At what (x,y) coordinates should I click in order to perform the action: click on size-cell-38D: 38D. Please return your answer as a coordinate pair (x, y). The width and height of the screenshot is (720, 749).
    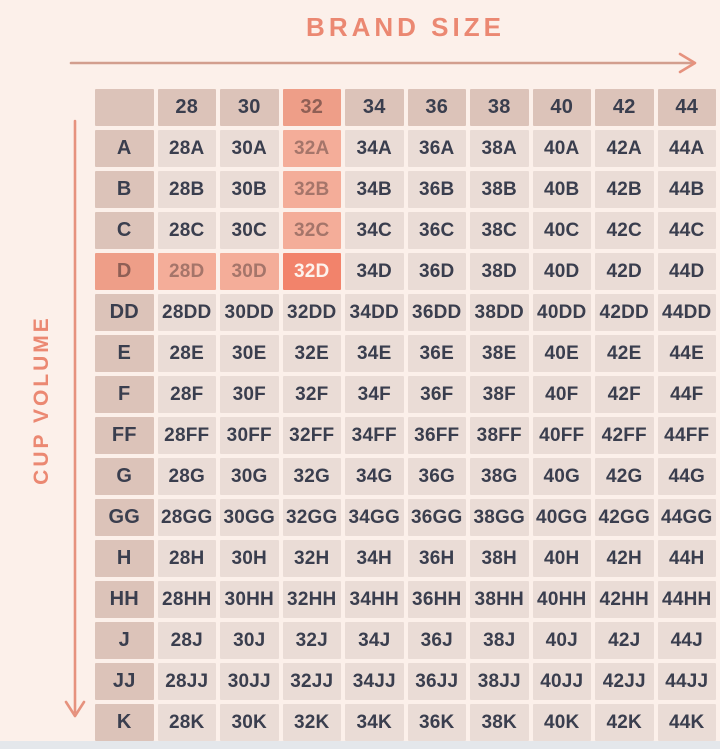
    Looking at the image, I should click on (499, 271).